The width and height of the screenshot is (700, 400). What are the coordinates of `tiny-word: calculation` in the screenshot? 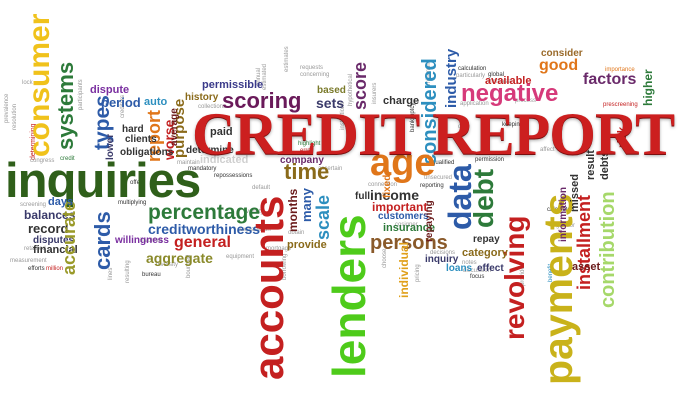 It's located at (472, 69).